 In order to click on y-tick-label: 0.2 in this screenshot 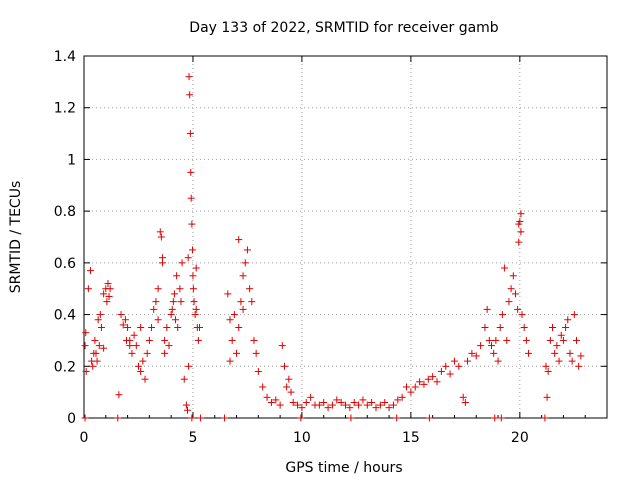, I will do `click(65, 367)`.